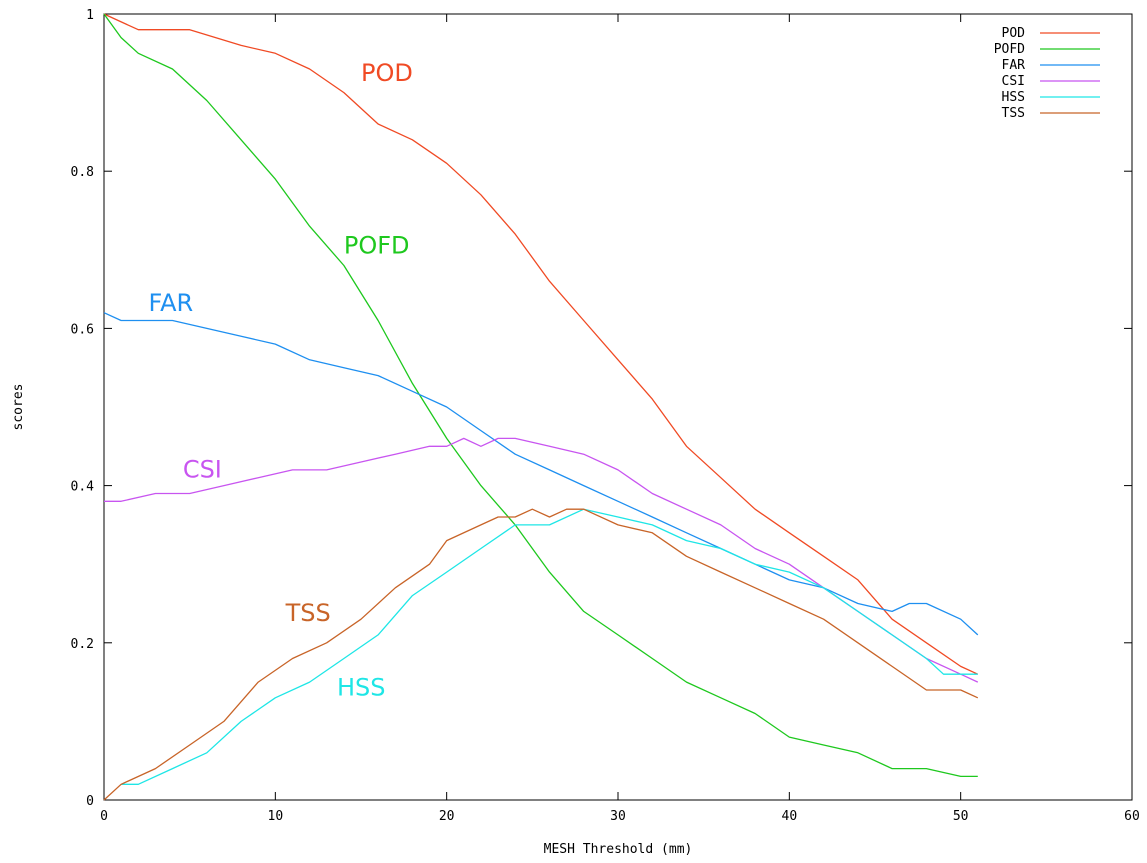 This screenshot has width=1147, height=863. What do you see at coordinates (18, 407) in the screenshot?
I see `y-axis-label: scores` at bounding box center [18, 407].